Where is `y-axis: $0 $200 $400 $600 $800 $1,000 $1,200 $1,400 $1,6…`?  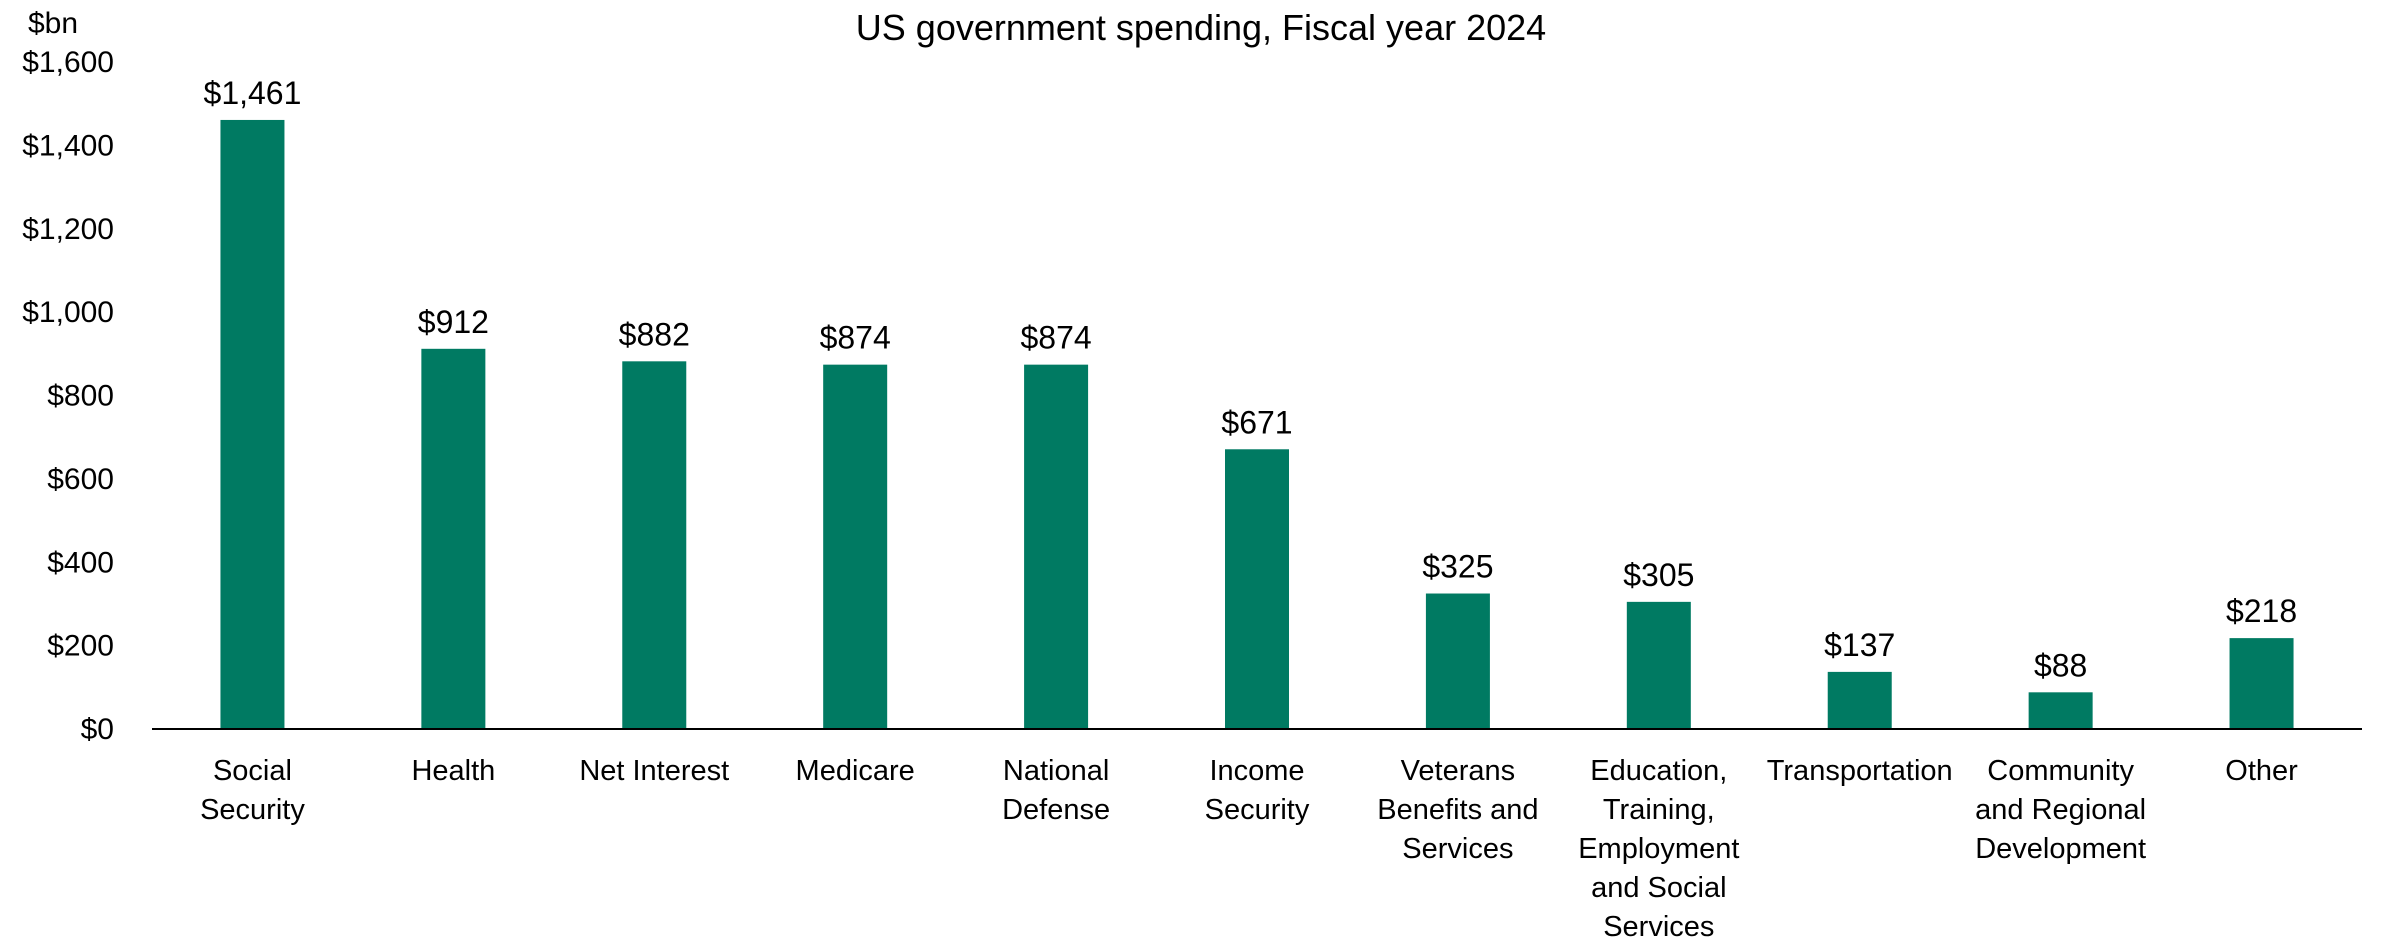 y-axis: $0 $200 $400 $600 $800 $1,000 $1,200 $1,400 $1,6… is located at coordinates (68, 396).